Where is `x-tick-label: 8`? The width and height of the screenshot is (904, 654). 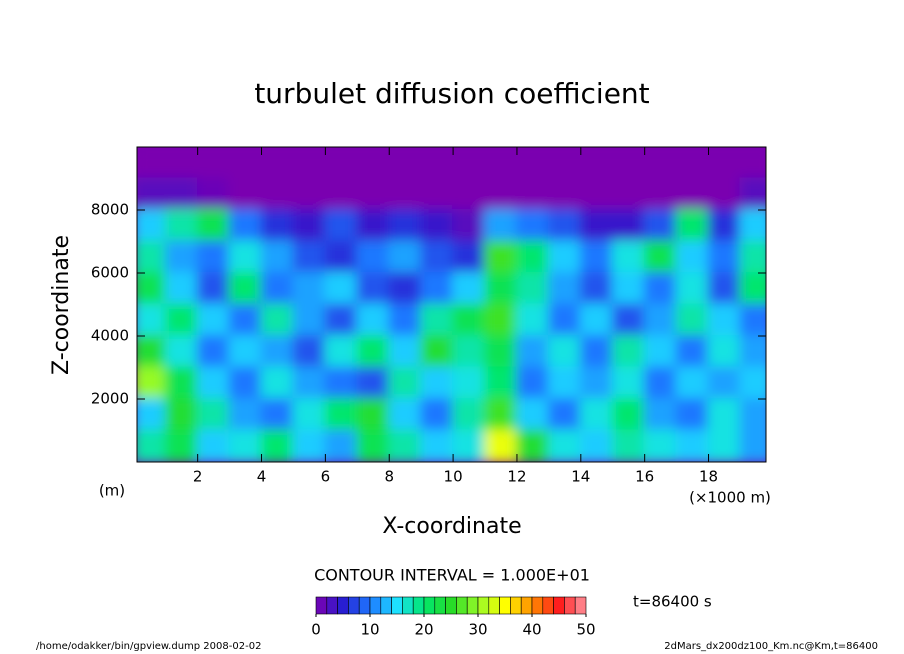 x-tick-label: 8 is located at coordinates (389, 477).